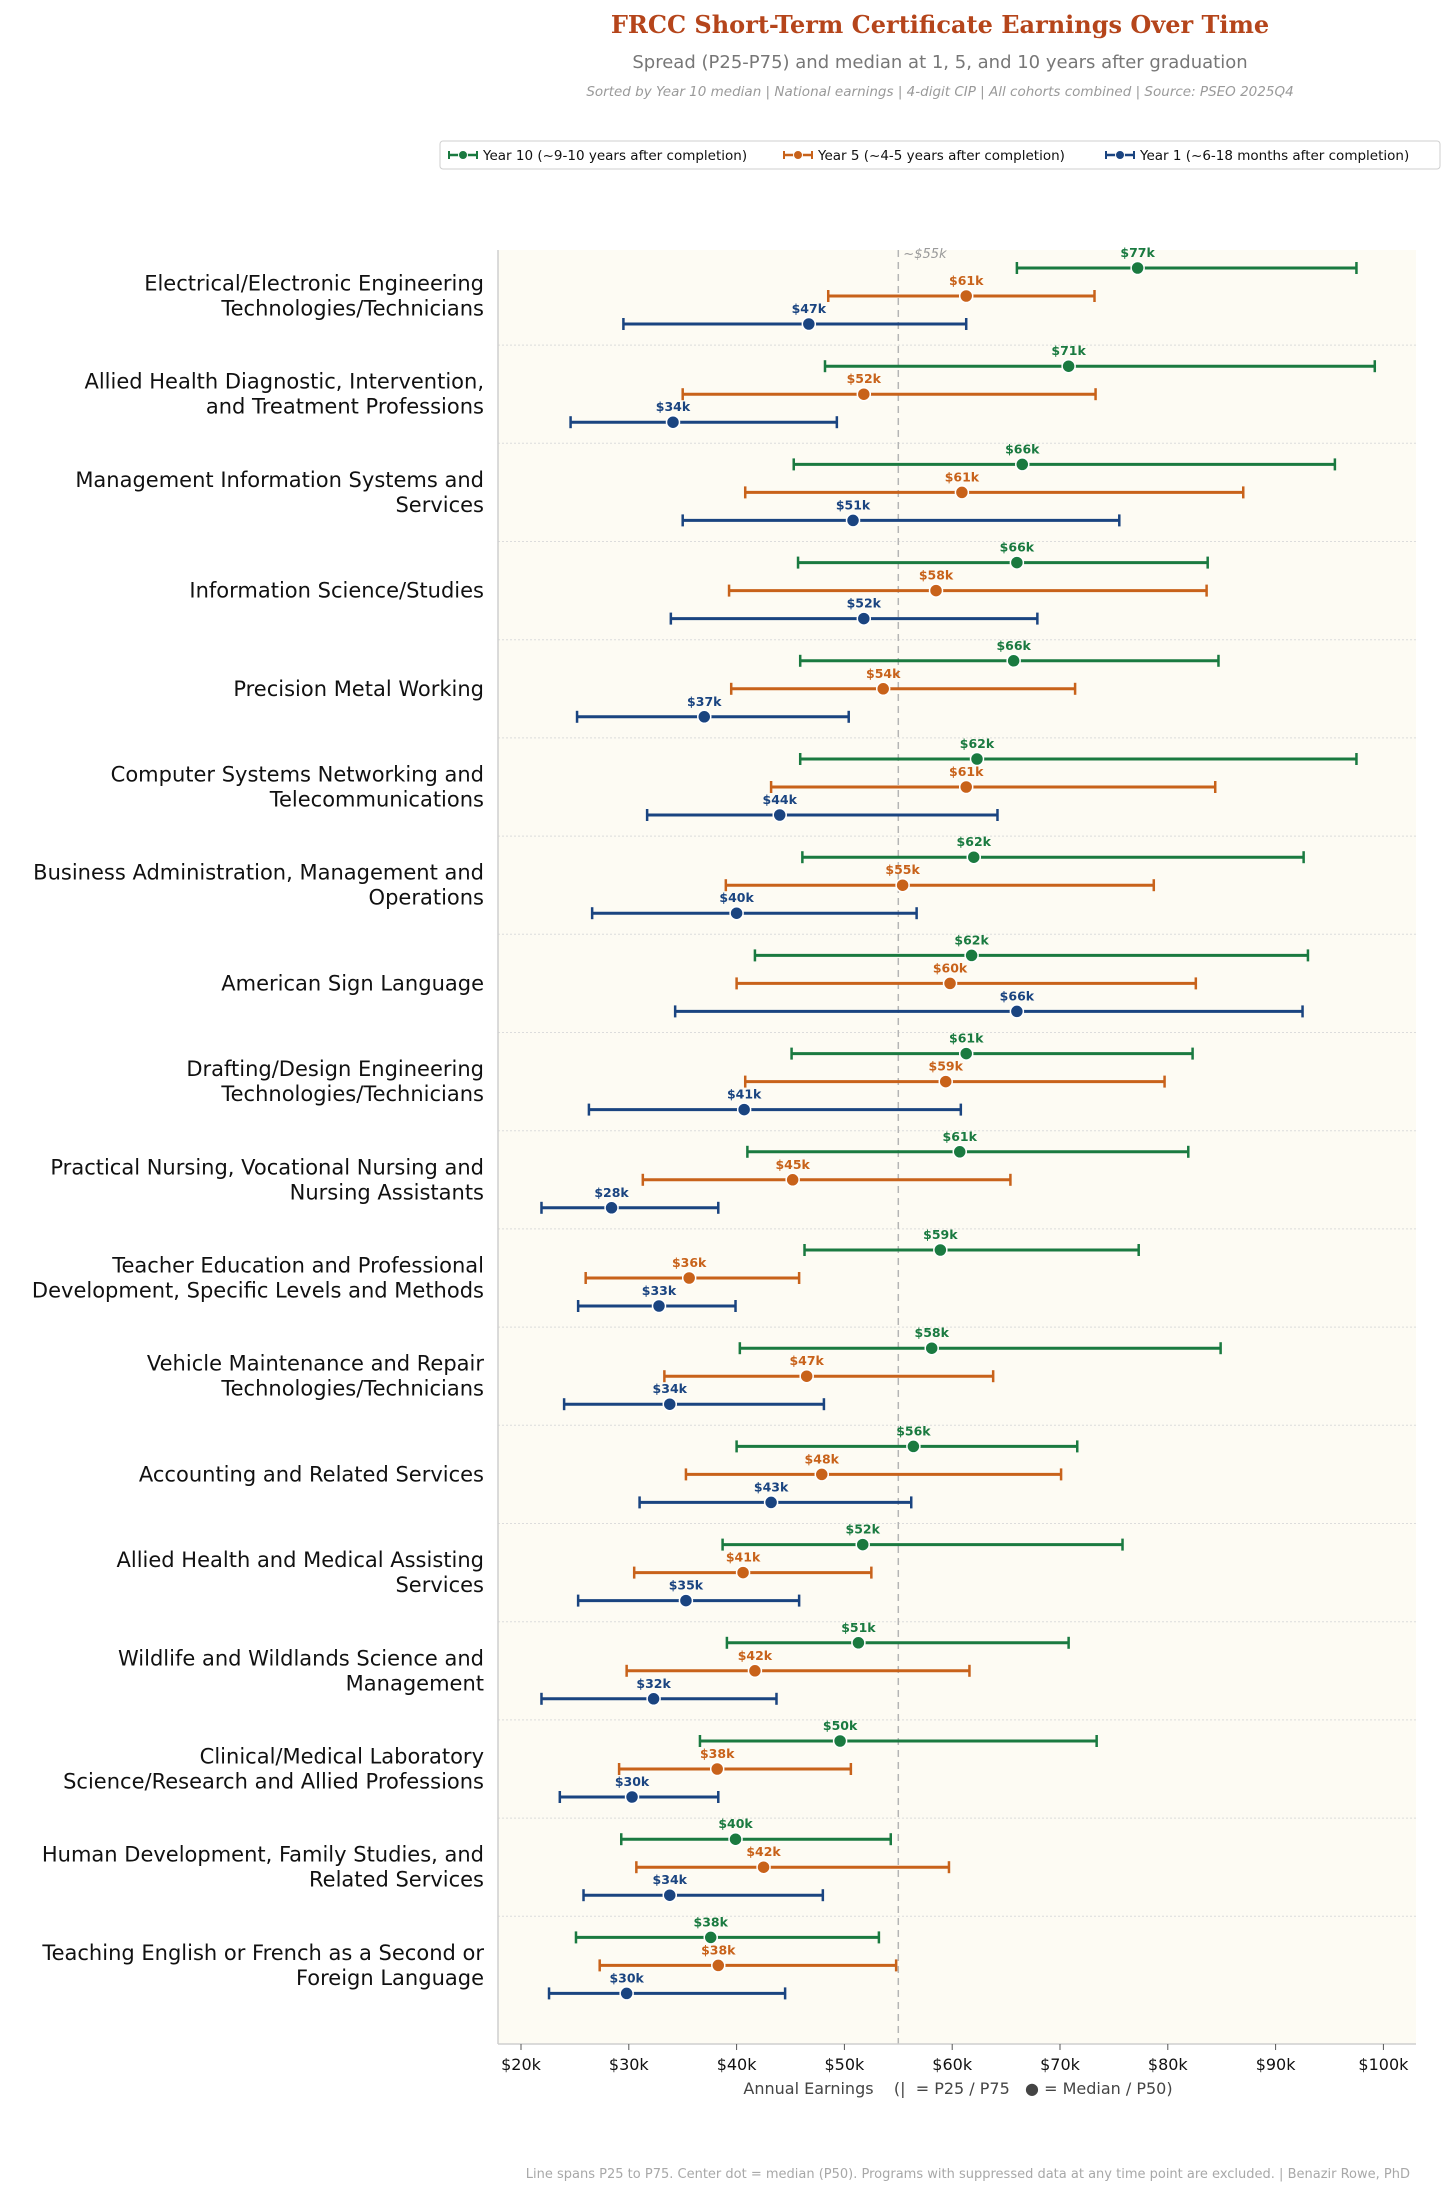 Image resolution: width=1456 pixels, height=2193 pixels. I want to click on median-label-y1: $28k, so click(611, 1192).